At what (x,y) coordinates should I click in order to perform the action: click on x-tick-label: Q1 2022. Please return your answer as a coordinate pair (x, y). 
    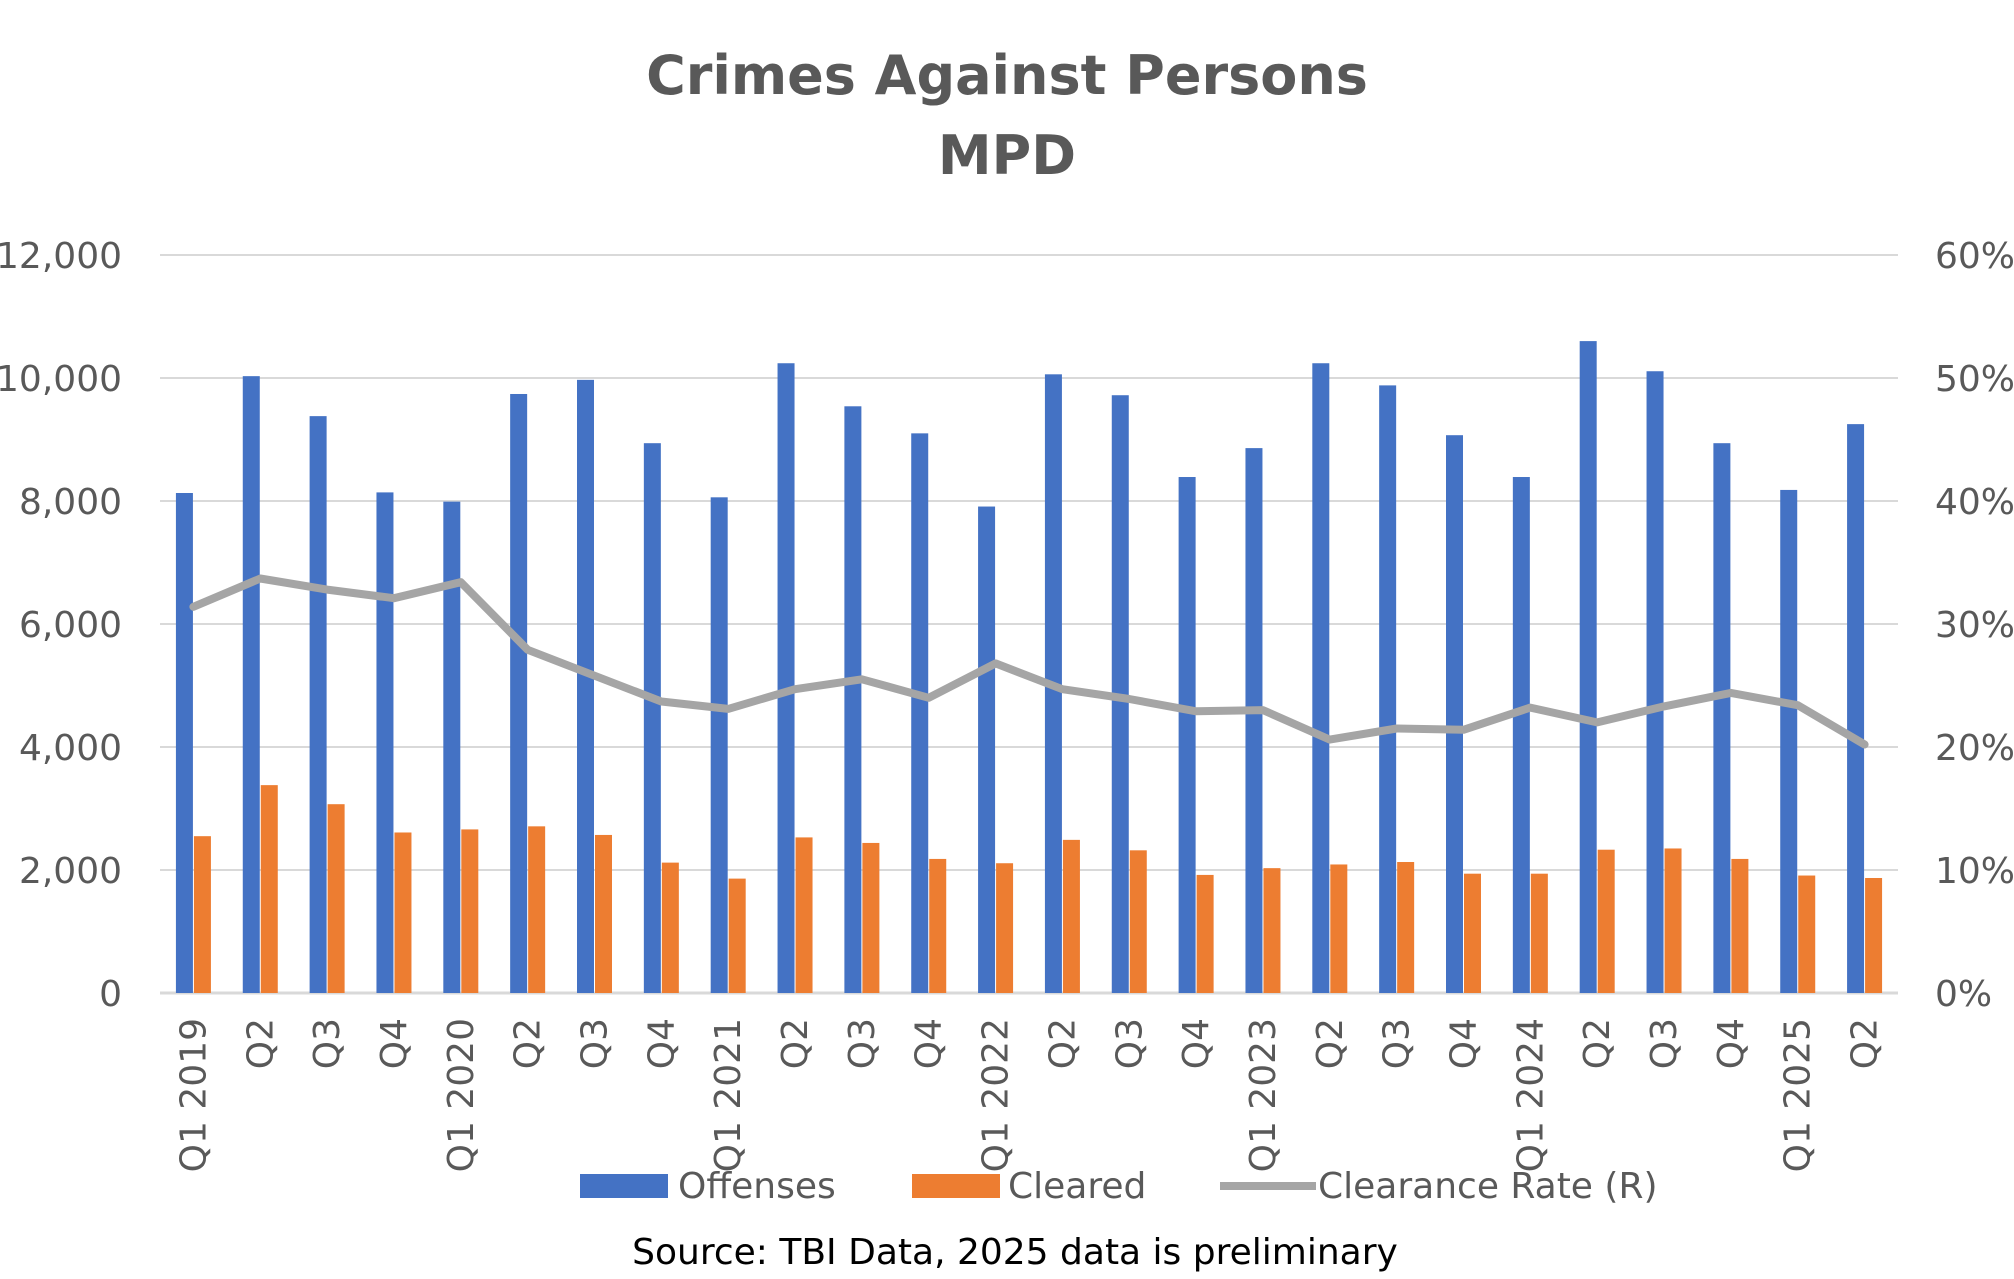
    Looking at the image, I should click on (996, 1095).